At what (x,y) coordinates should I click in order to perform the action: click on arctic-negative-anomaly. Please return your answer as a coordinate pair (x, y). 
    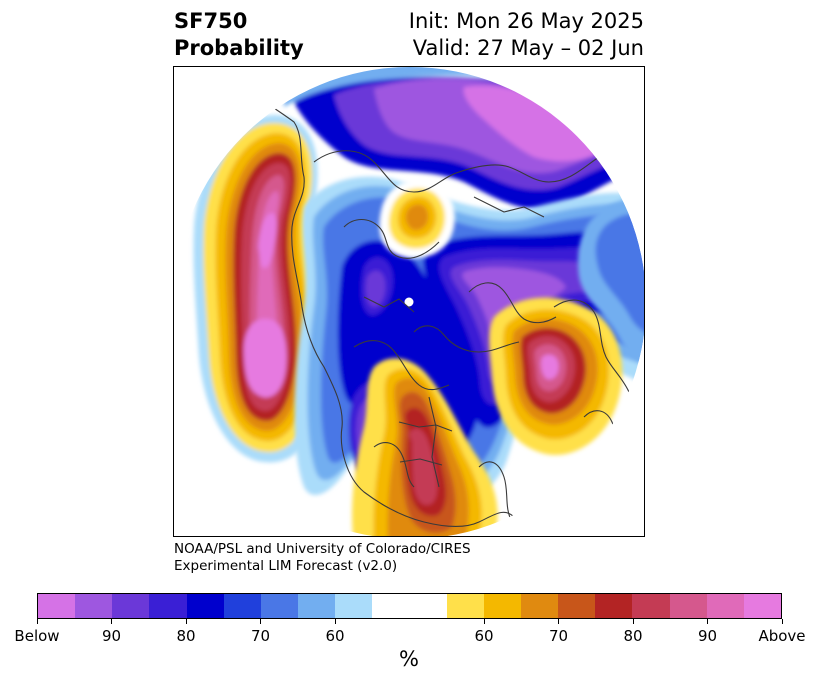
    Looking at the image, I should click on (464, 138).